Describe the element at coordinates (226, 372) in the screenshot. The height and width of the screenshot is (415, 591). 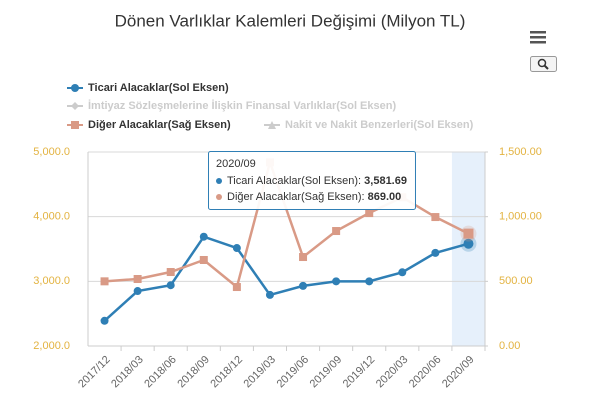
I see `x-tick-label: 2018/12` at that location.